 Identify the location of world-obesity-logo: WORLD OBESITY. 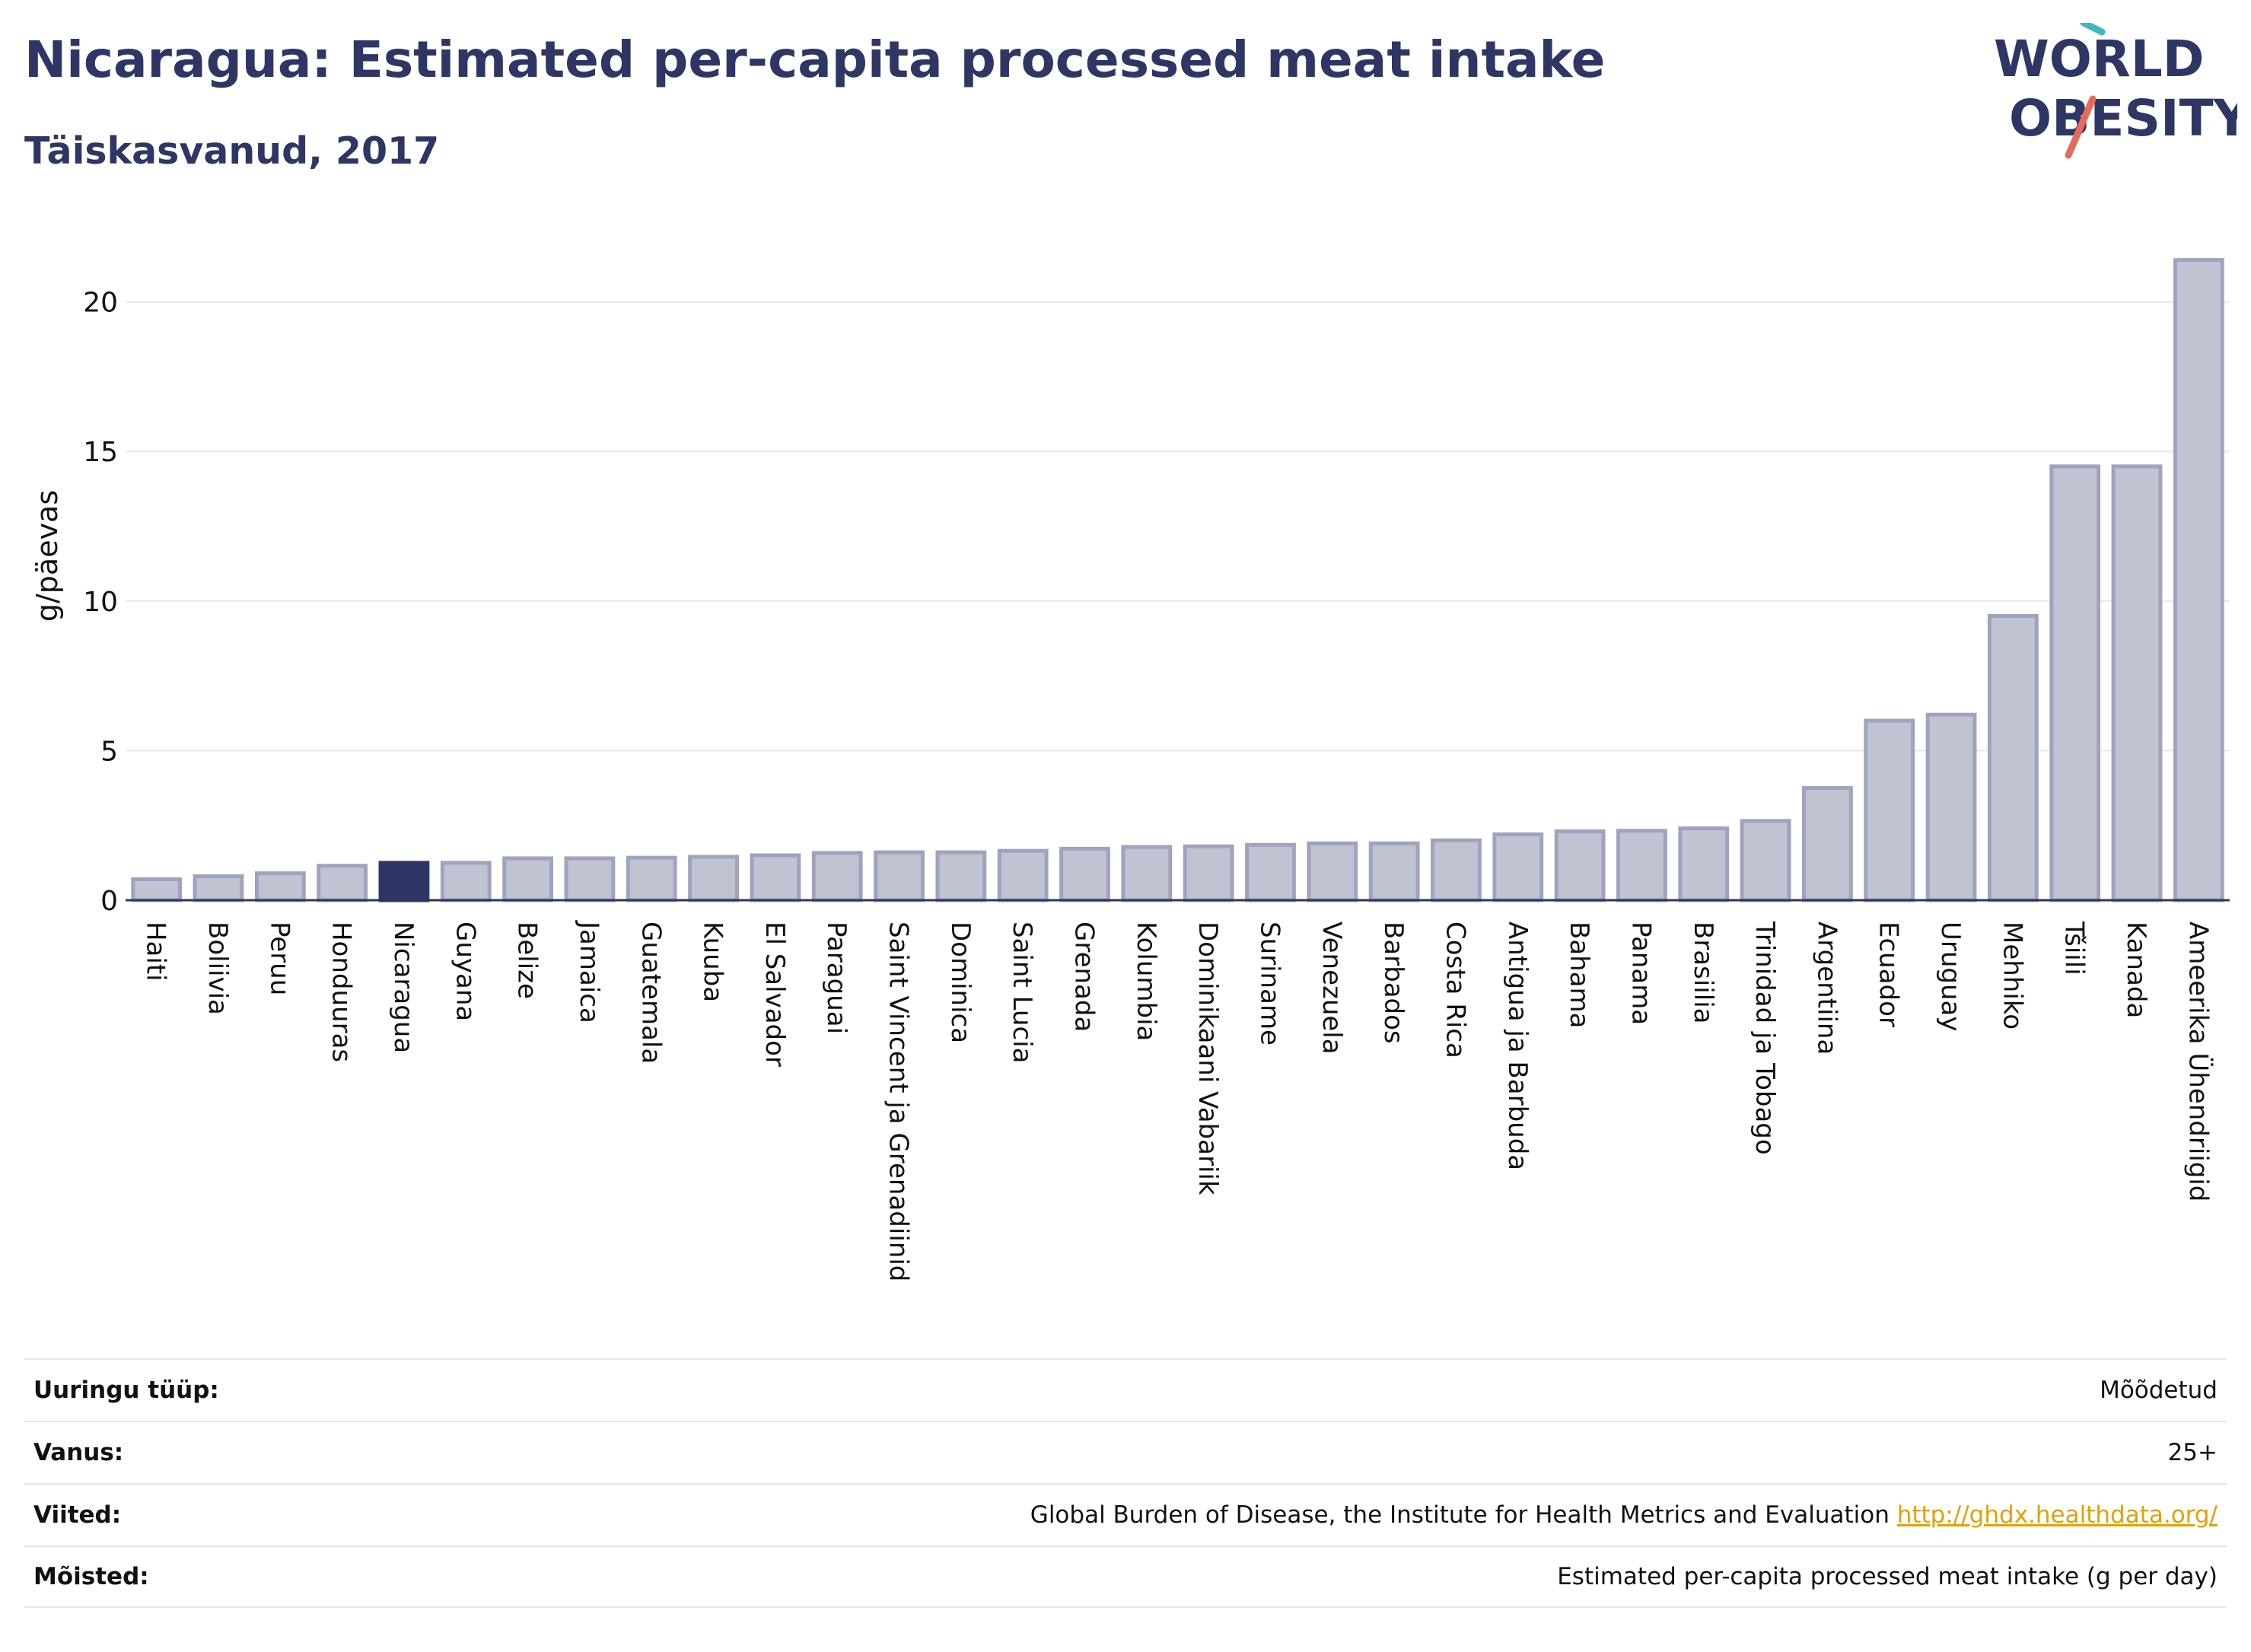
(2115, 91).